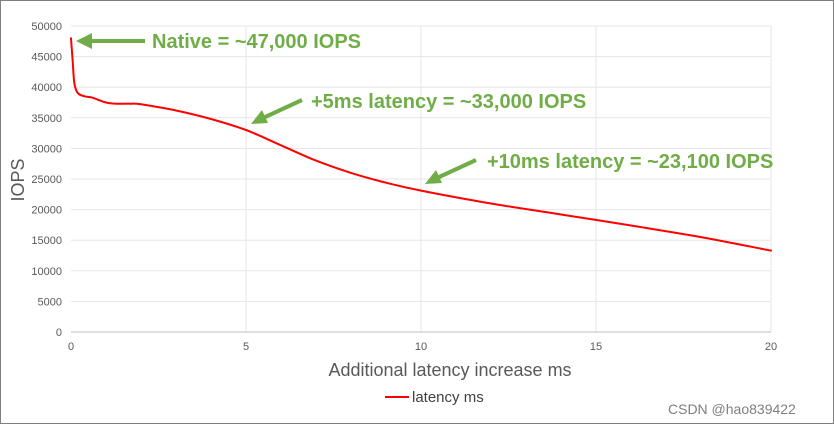 The height and width of the screenshot is (424, 834). Describe the element at coordinates (630, 162) in the screenshot. I see `annotation-10ms: +10ms latency = ~23,100 IOPS` at that location.